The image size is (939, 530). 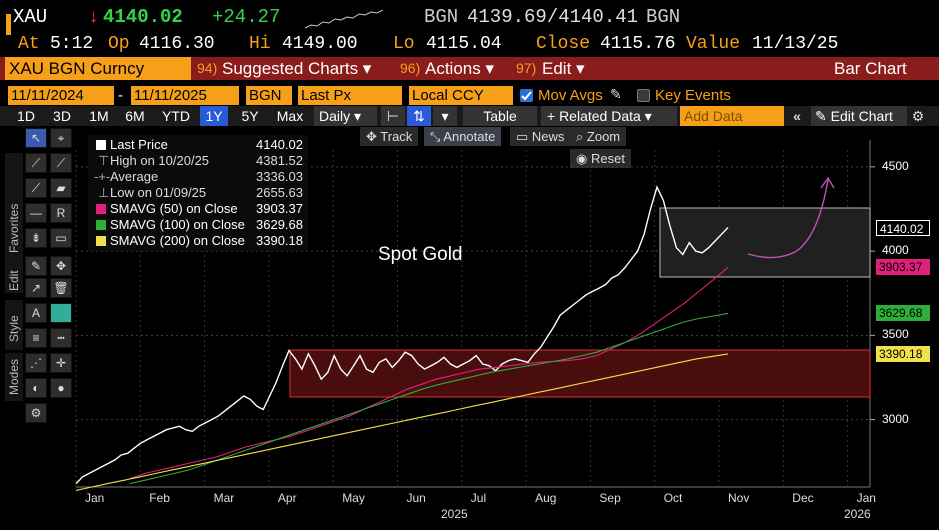 I want to click on annotate-button: ⤡ Annotate, so click(x=463, y=136).